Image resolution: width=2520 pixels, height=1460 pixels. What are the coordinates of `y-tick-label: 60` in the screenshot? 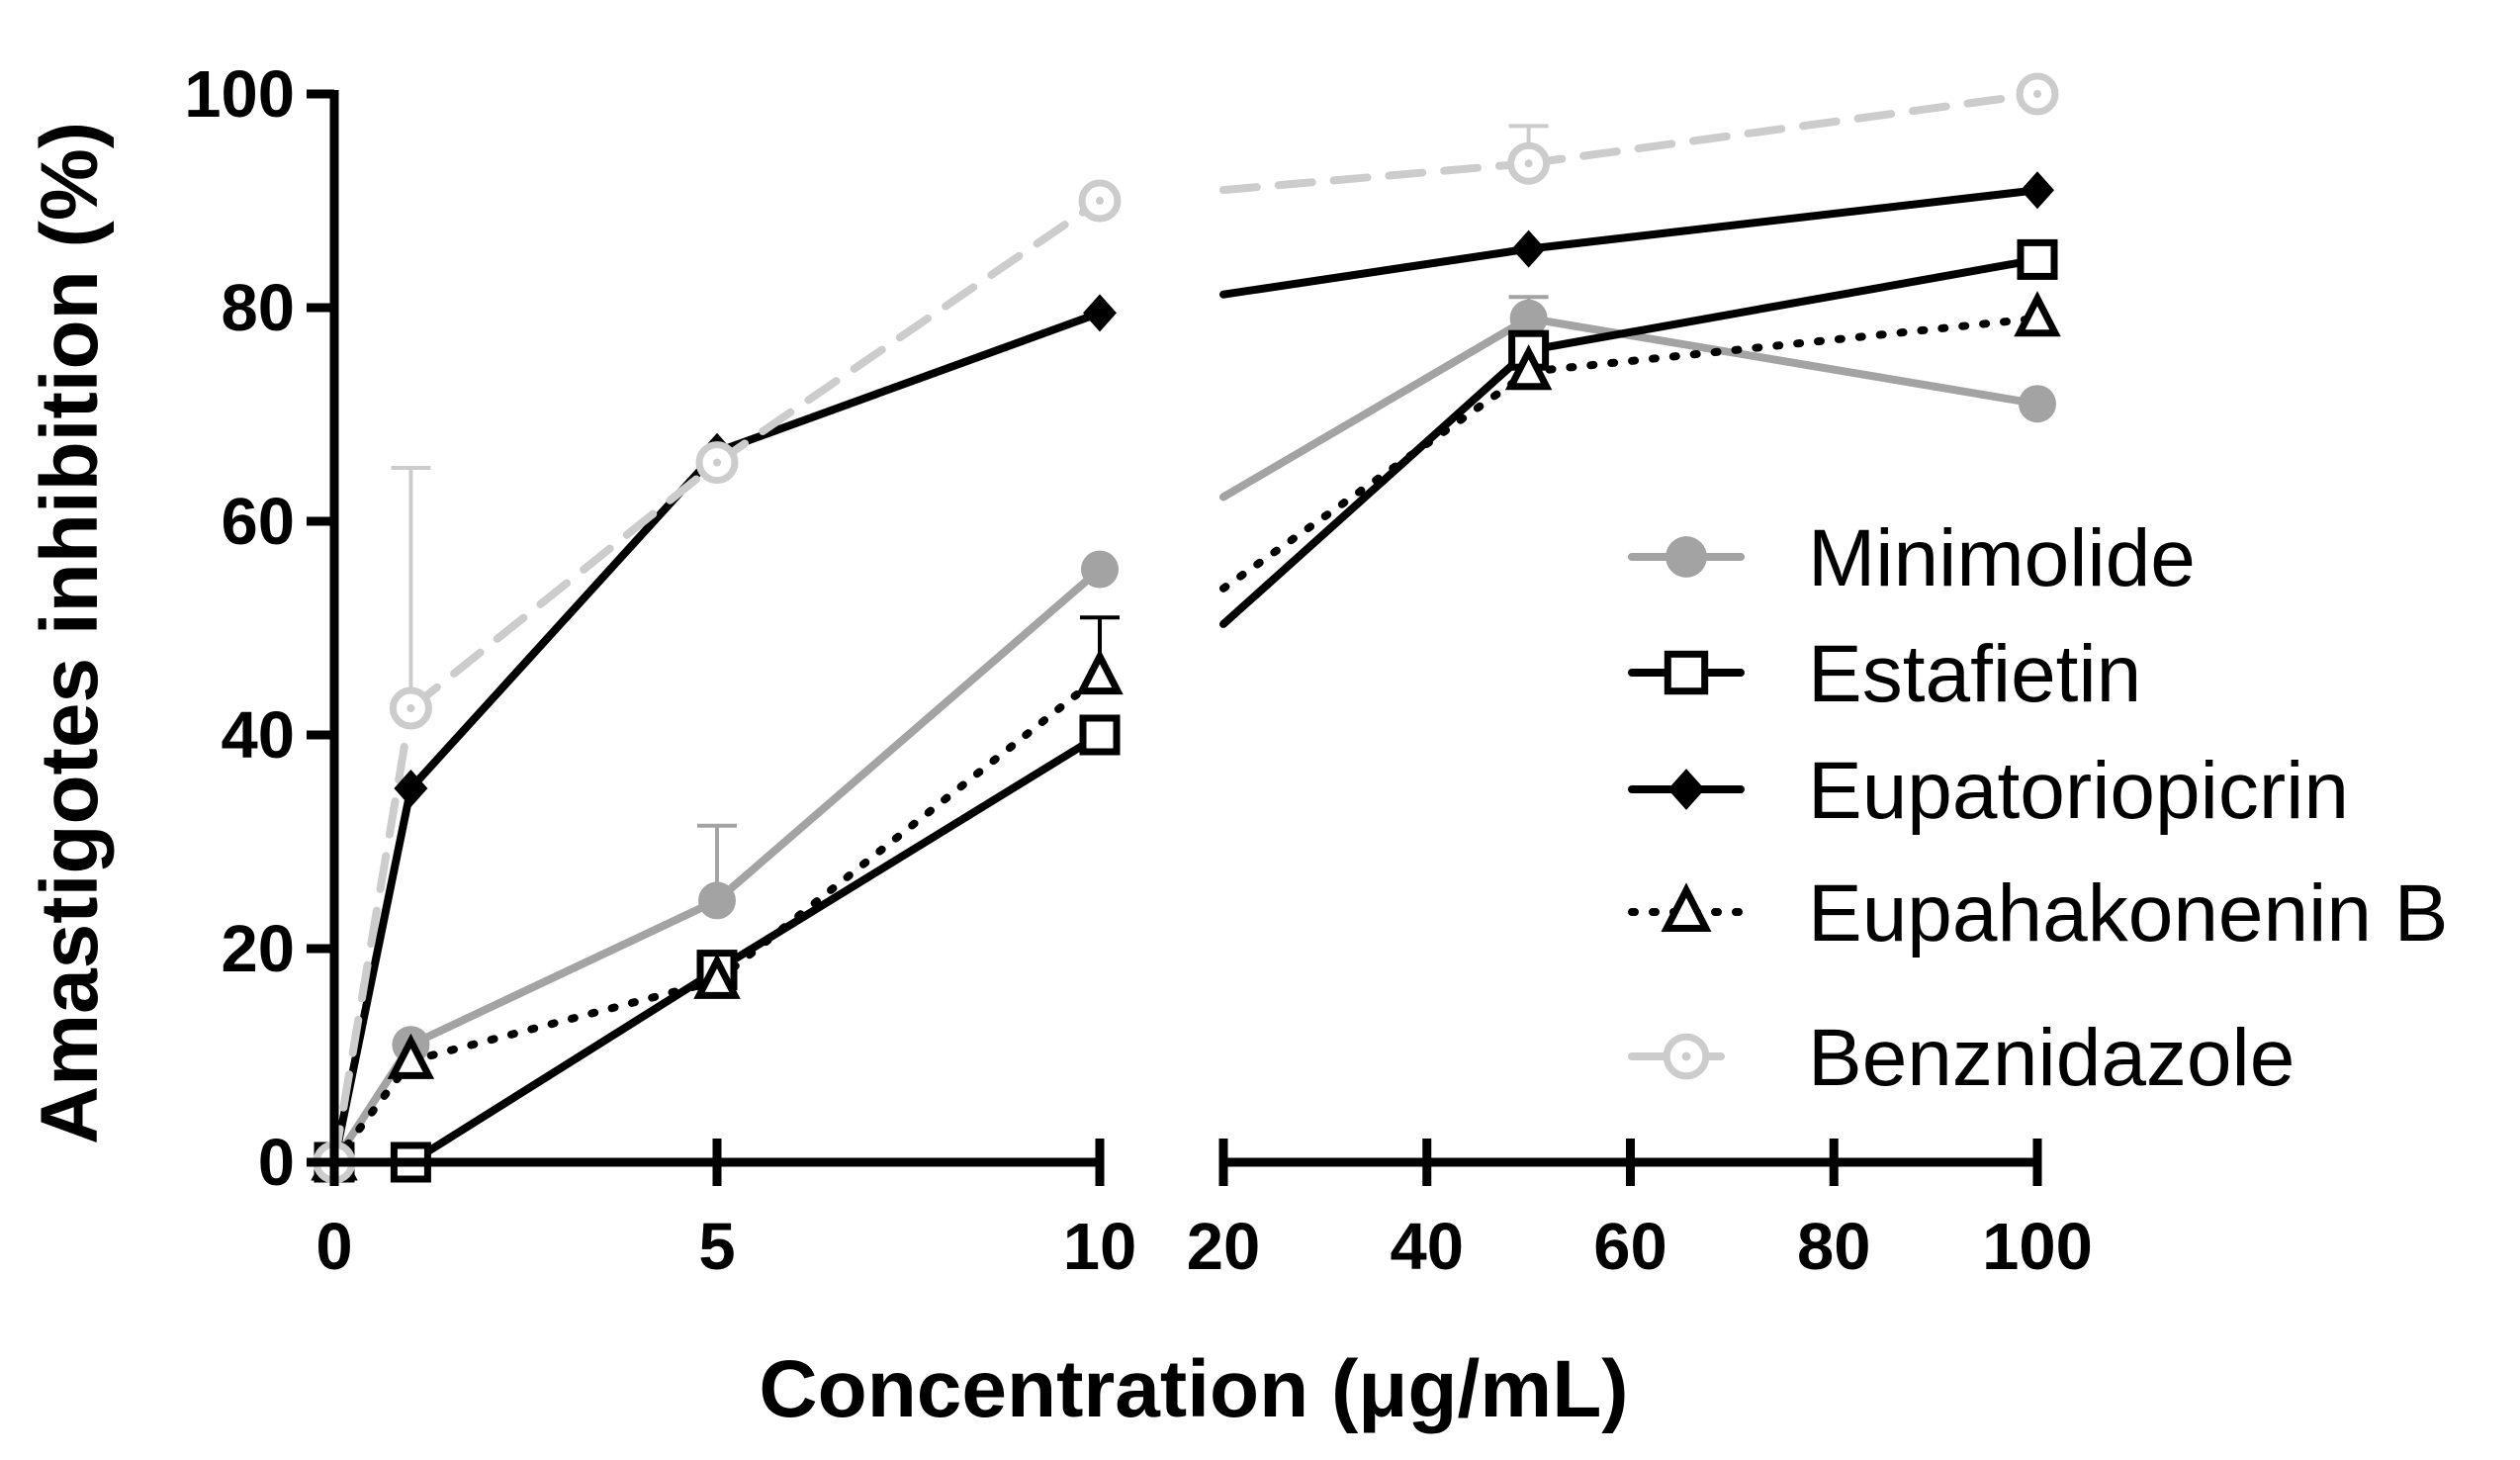 It's located at (258, 522).